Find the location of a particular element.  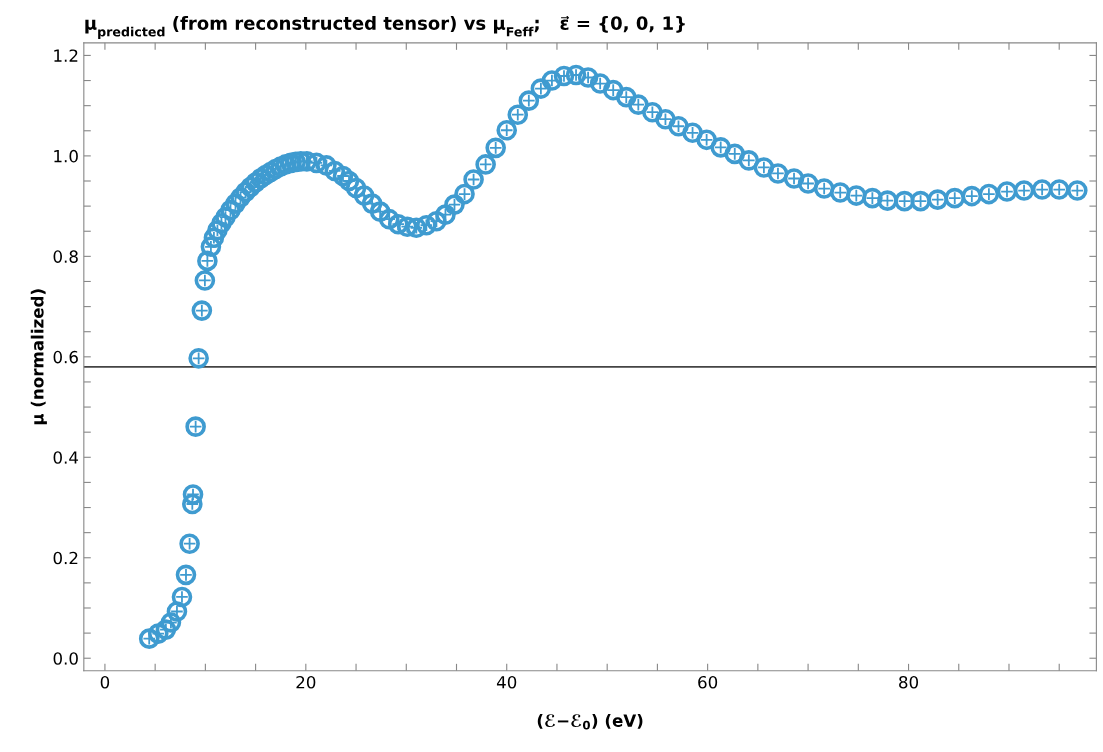

y-tick-label: 0.8 is located at coordinates (65, 256).